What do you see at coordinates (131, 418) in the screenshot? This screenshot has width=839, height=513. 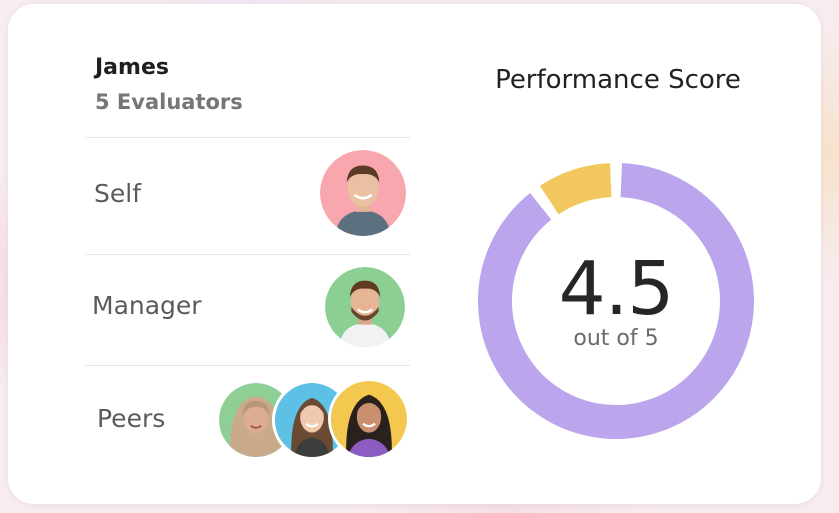 I see `row-label-peers: Peers` at bounding box center [131, 418].